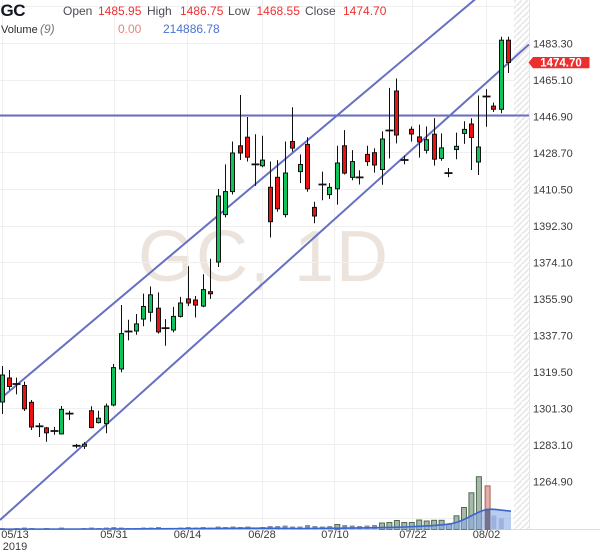 The width and height of the screenshot is (600, 558). I want to click on svg-text: 05/31, so click(114, 535).